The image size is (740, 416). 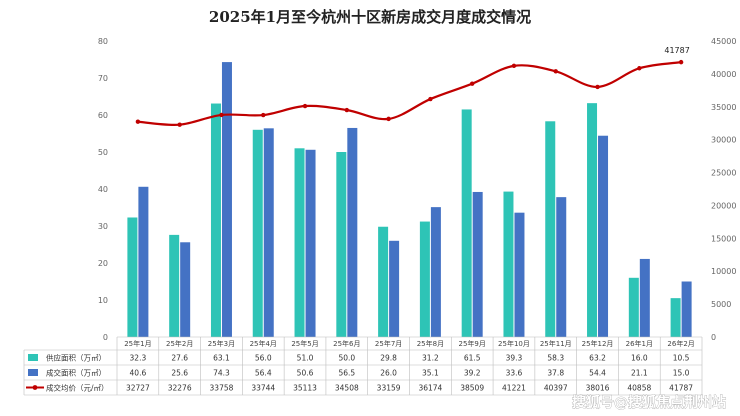 What do you see at coordinates (222, 388) in the screenshot?
I see `data-label: 33758` at bounding box center [222, 388].